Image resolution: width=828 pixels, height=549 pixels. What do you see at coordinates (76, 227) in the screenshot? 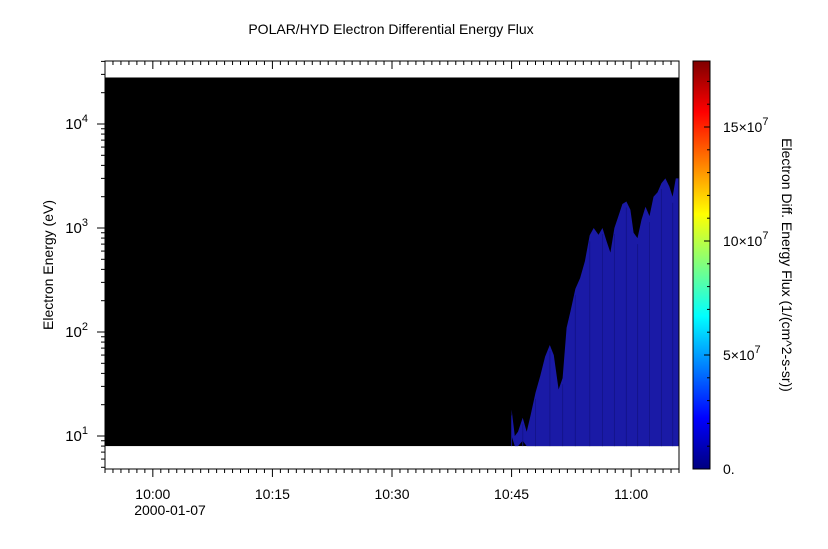
I see `y-tick-label: 10³` at bounding box center [76, 227].